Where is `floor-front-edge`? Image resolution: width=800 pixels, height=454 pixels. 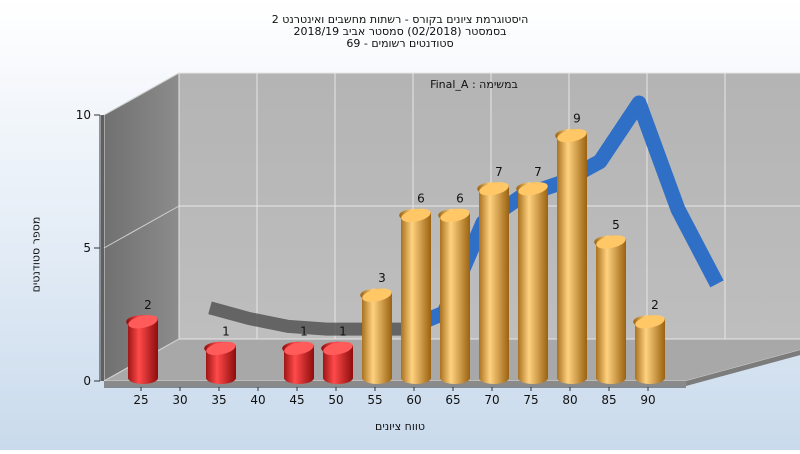
floor-front-edge is located at coordinates (395, 383).